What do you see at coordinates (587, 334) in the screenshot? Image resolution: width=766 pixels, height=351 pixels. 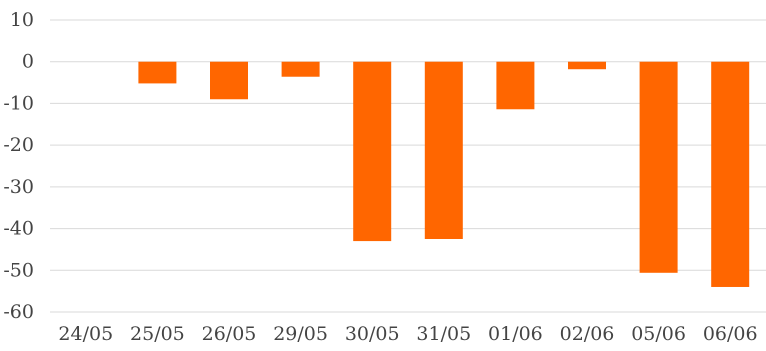 I see `x-tick-label: 02/06` at bounding box center [587, 334].